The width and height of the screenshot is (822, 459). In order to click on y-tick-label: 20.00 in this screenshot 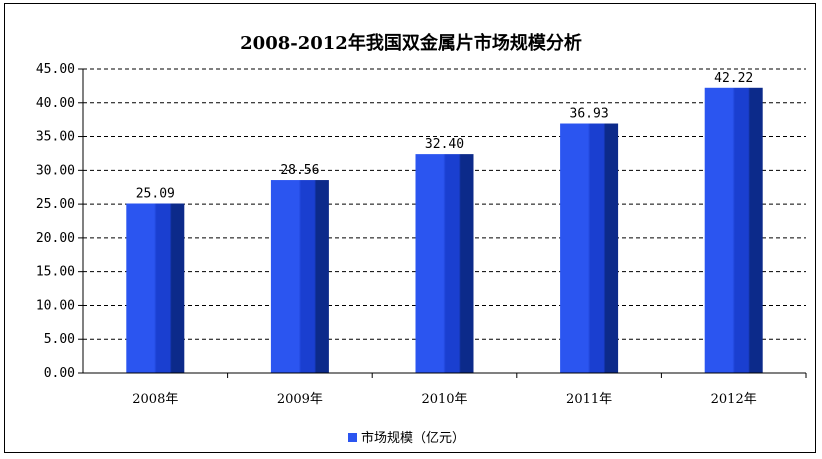, I will do `click(55, 238)`.